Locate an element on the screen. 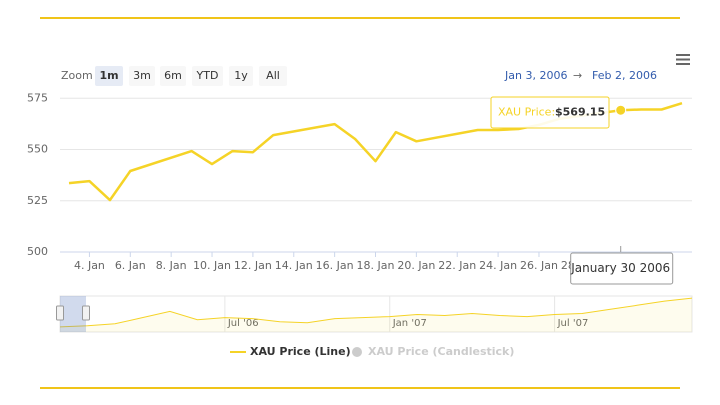 The image size is (720, 405). legend-label: XAU Price (Candlestick) is located at coordinates (441, 351).